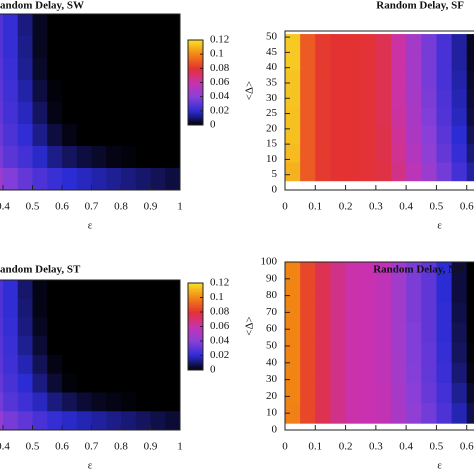 The image size is (474, 474). What do you see at coordinates (376, 447) in the screenshot?
I see `x-tick-label: 0.3` at bounding box center [376, 447].